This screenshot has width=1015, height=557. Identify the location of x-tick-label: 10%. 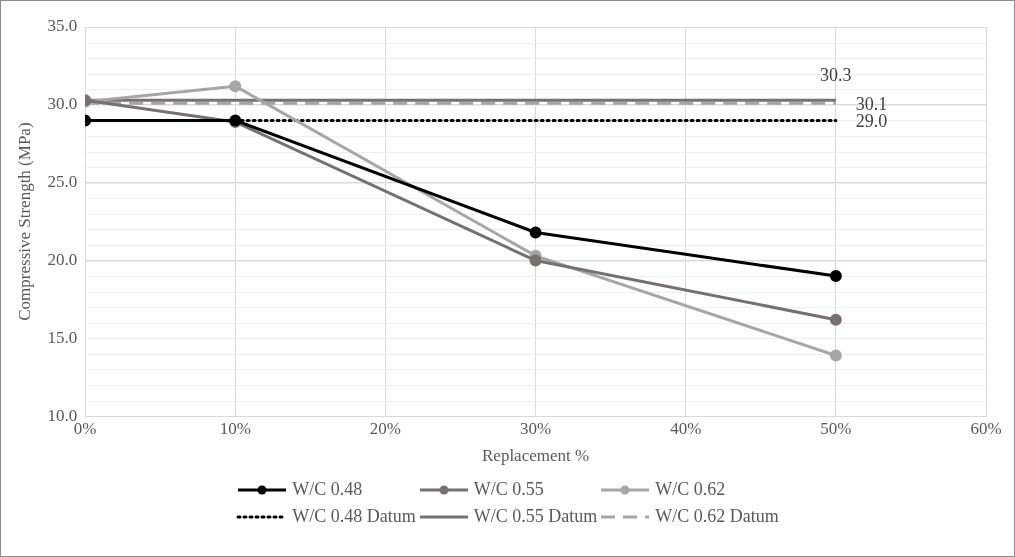
(235, 428).